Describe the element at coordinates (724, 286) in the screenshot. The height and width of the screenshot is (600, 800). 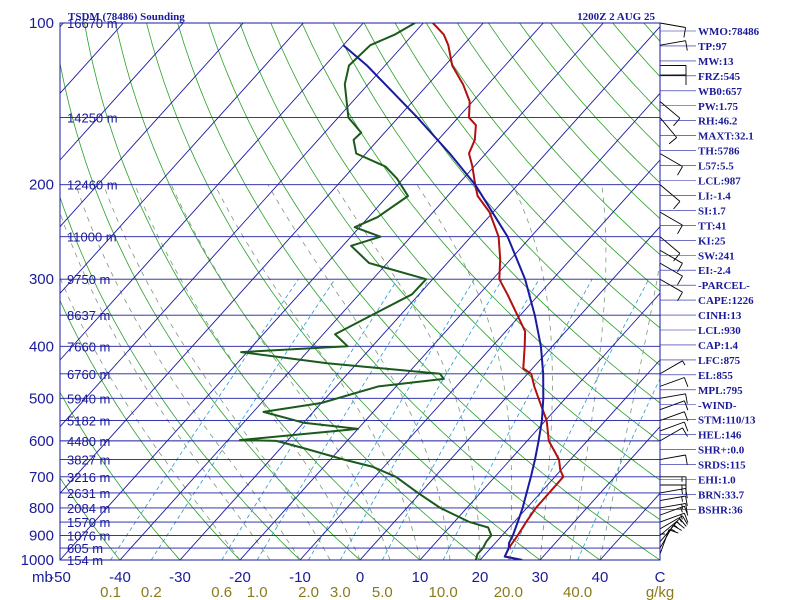
I see `index-entry: -PARCEL-` at that location.